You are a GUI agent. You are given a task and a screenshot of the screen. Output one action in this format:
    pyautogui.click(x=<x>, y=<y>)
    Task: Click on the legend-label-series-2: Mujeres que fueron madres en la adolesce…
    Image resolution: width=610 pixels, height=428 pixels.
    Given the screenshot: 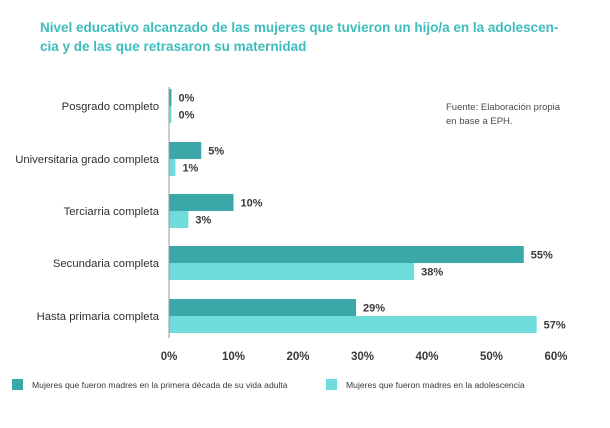 What is the action you would take?
    pyautogui.click(x=435, y=384)
    